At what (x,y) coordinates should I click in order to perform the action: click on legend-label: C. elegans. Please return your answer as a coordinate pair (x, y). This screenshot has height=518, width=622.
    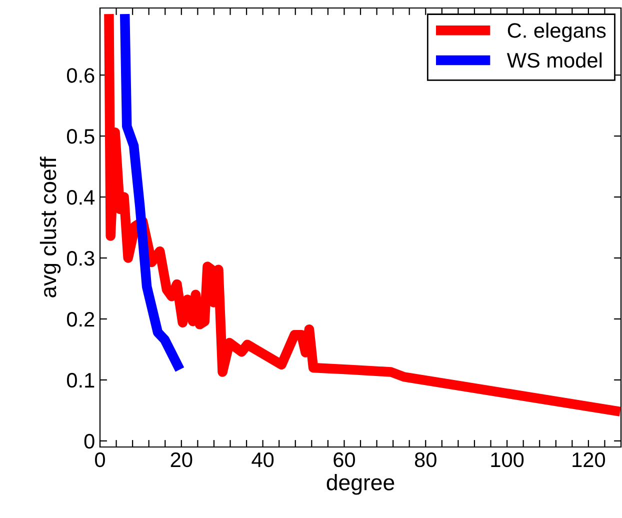
    Looking at the image, I should click on (557, 32).